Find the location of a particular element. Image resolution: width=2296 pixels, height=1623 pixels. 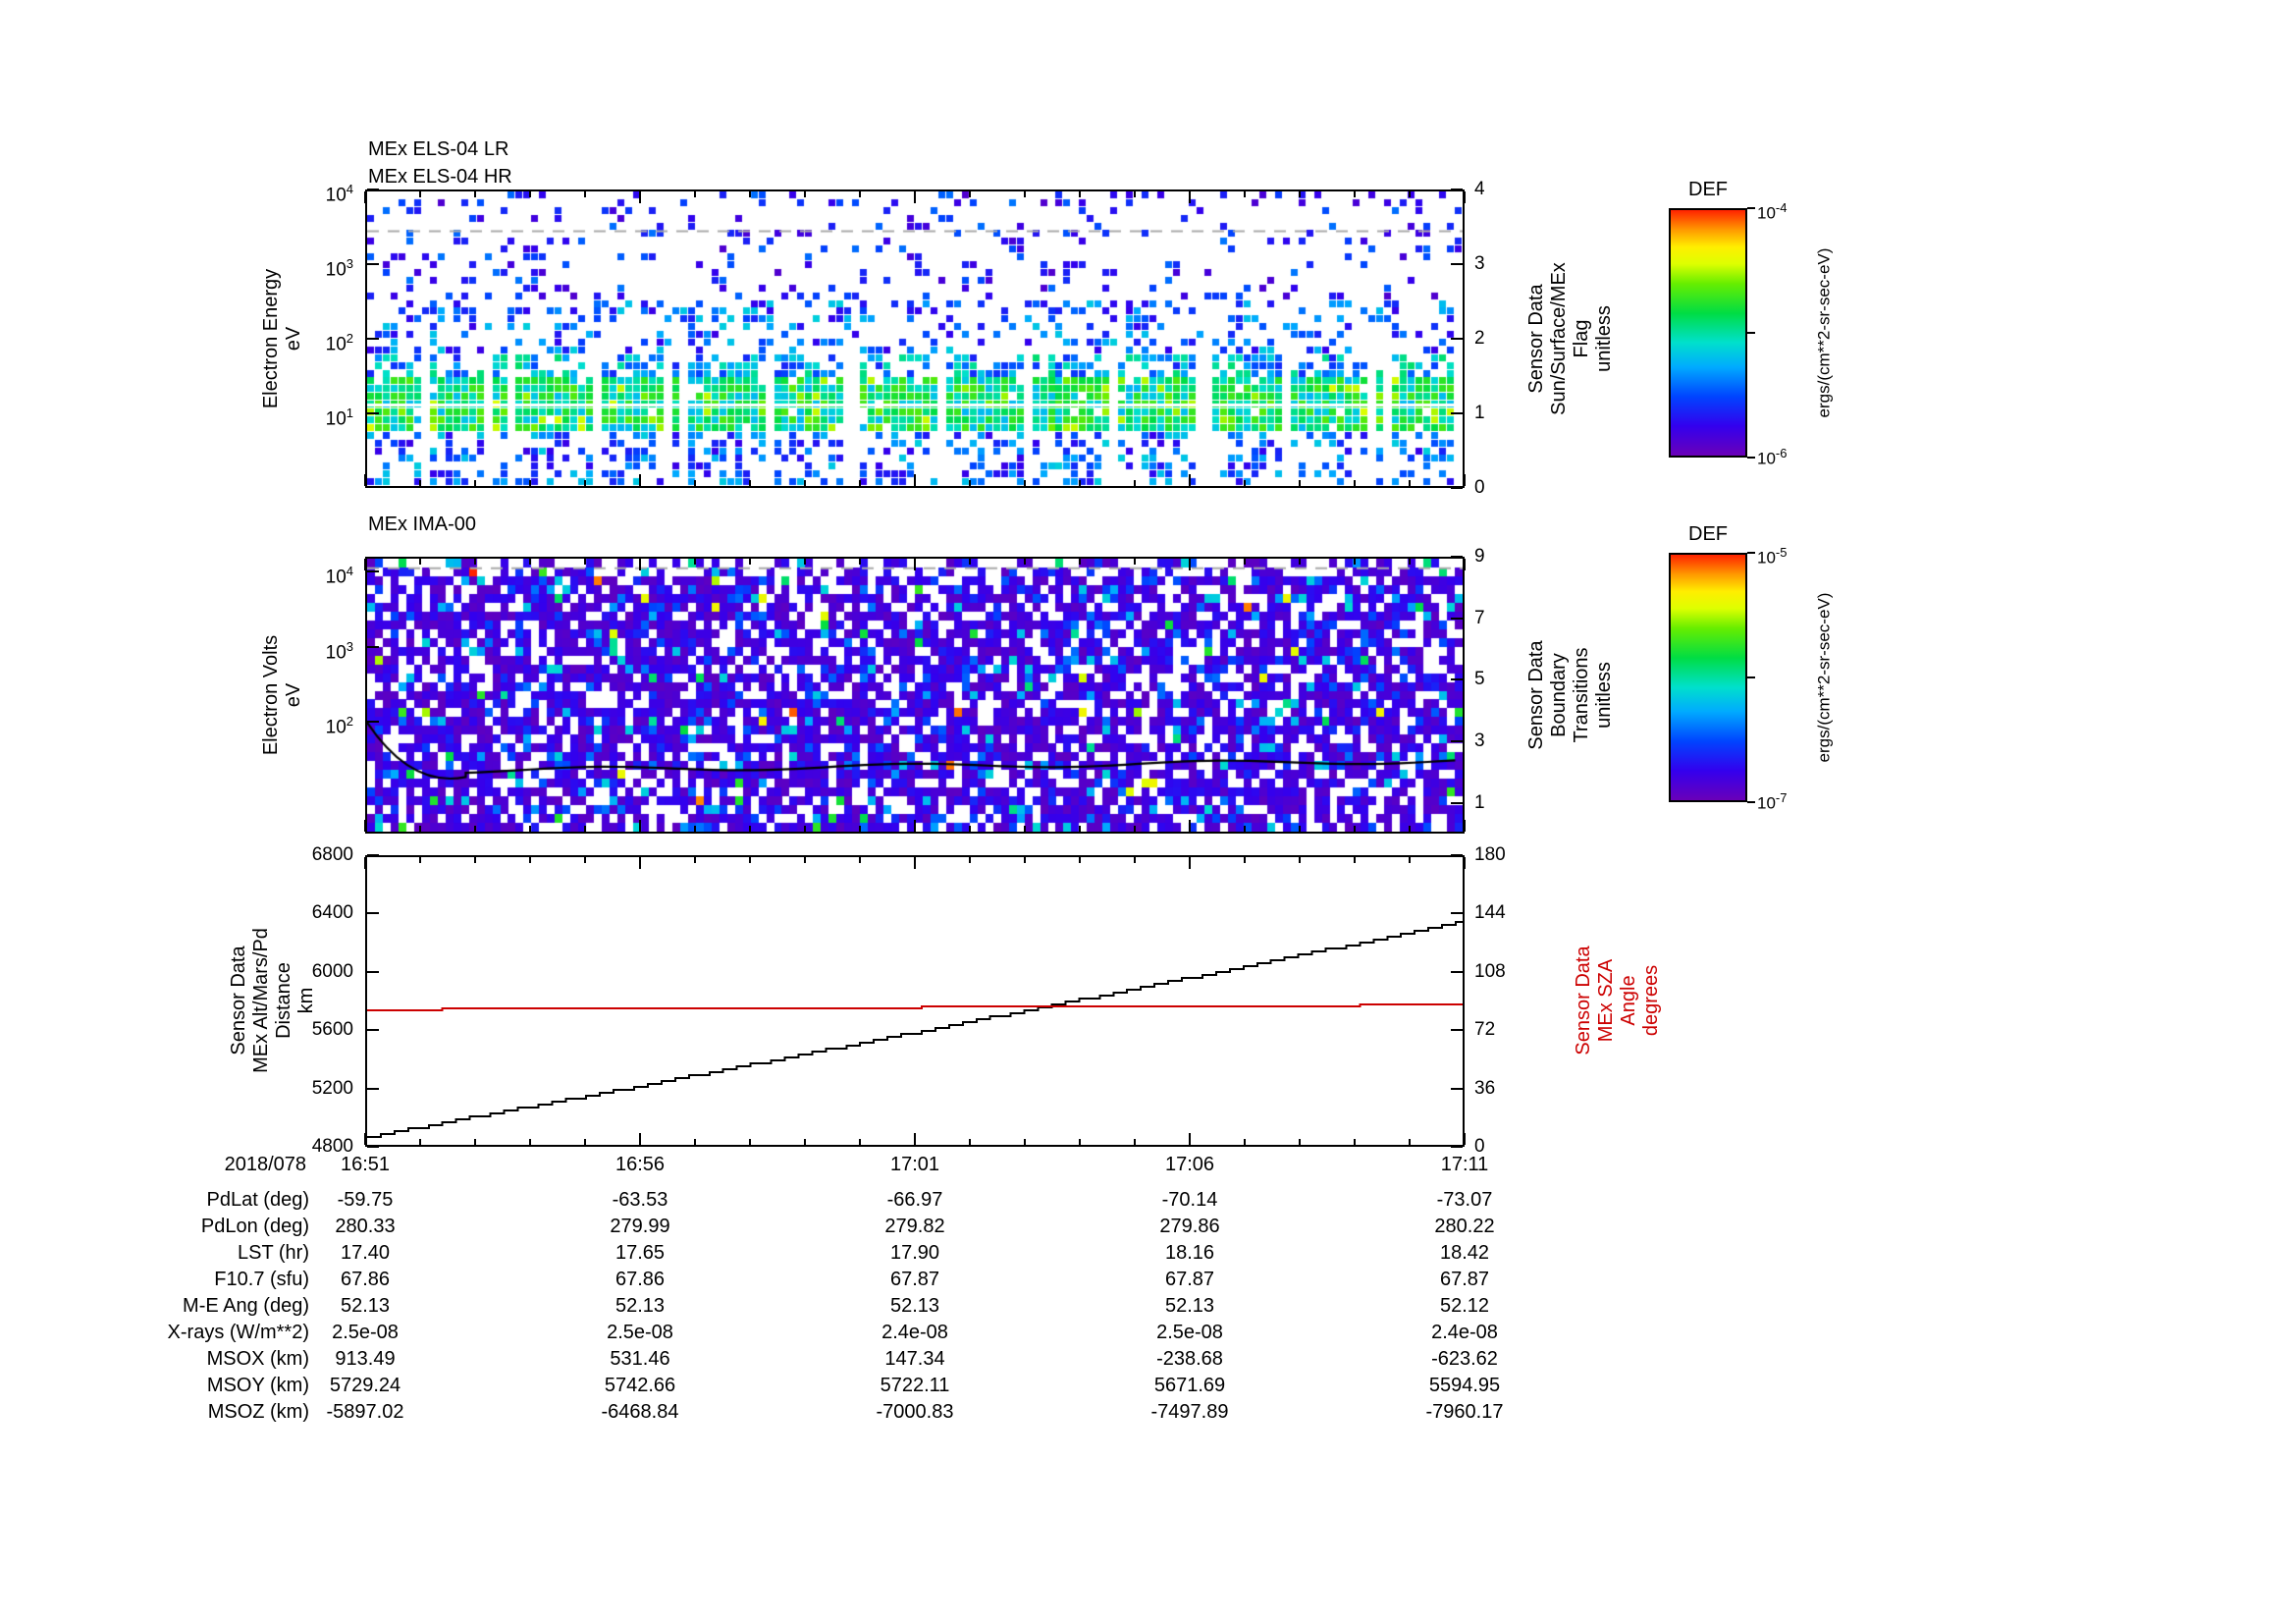

line-ytick-label: 5200 is located at coordinates (332, 1088).